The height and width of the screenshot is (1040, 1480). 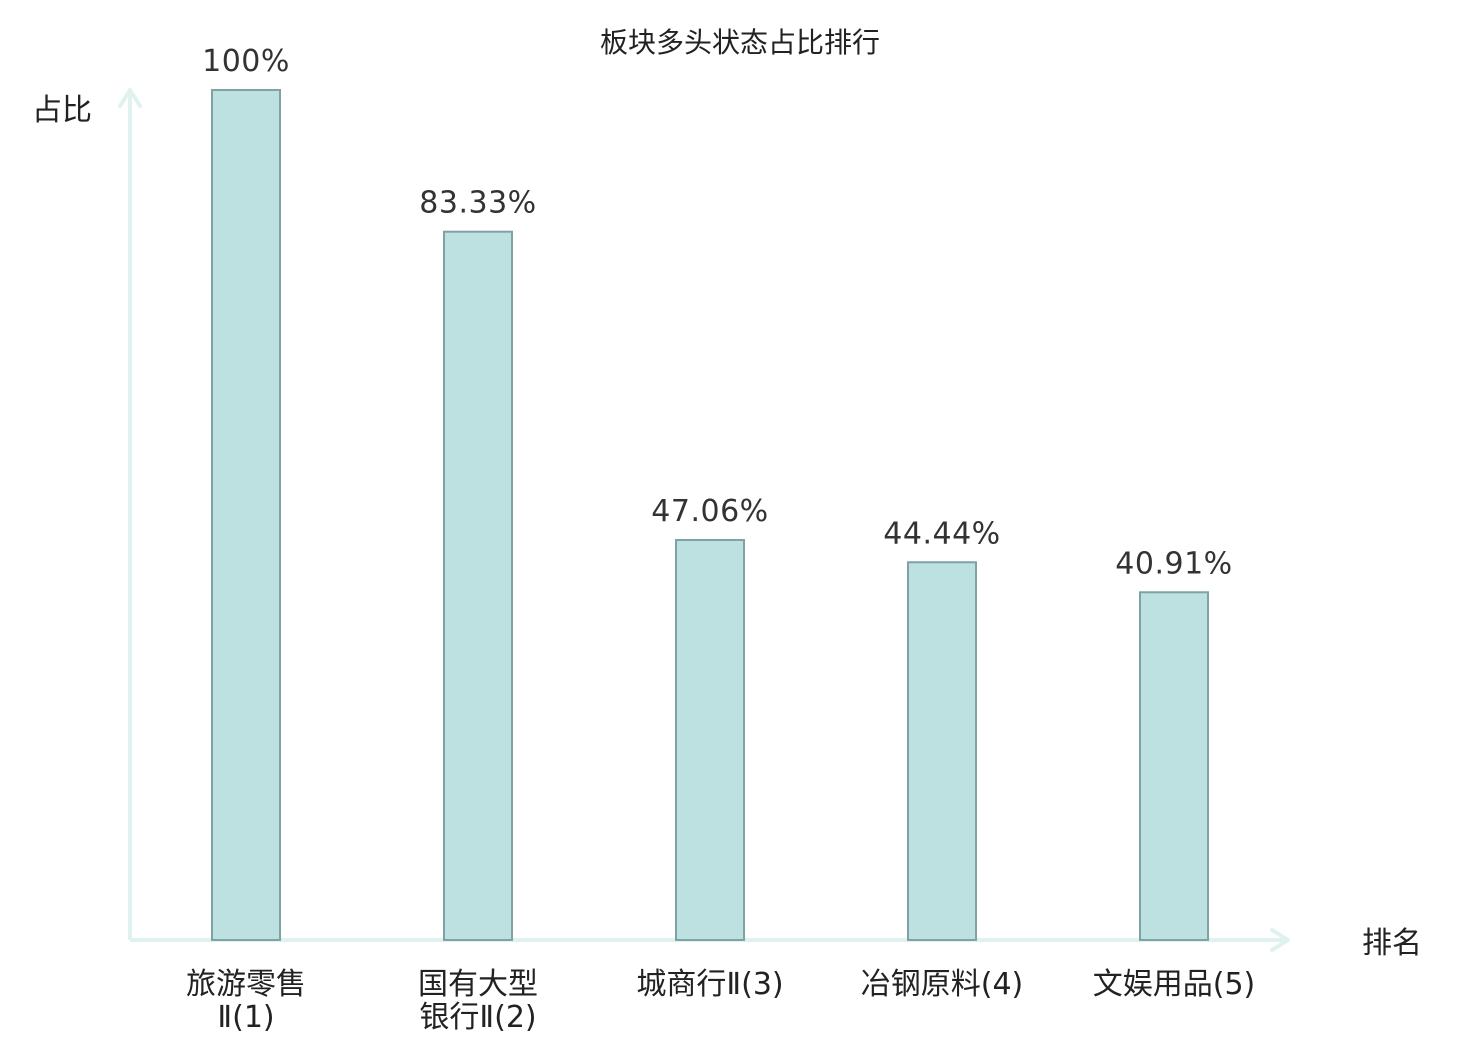 What do you see at coordinates (1173, 563) in the screenshot?
I see `value-label-5: 40.91%` at bounding box center [1173, 563].